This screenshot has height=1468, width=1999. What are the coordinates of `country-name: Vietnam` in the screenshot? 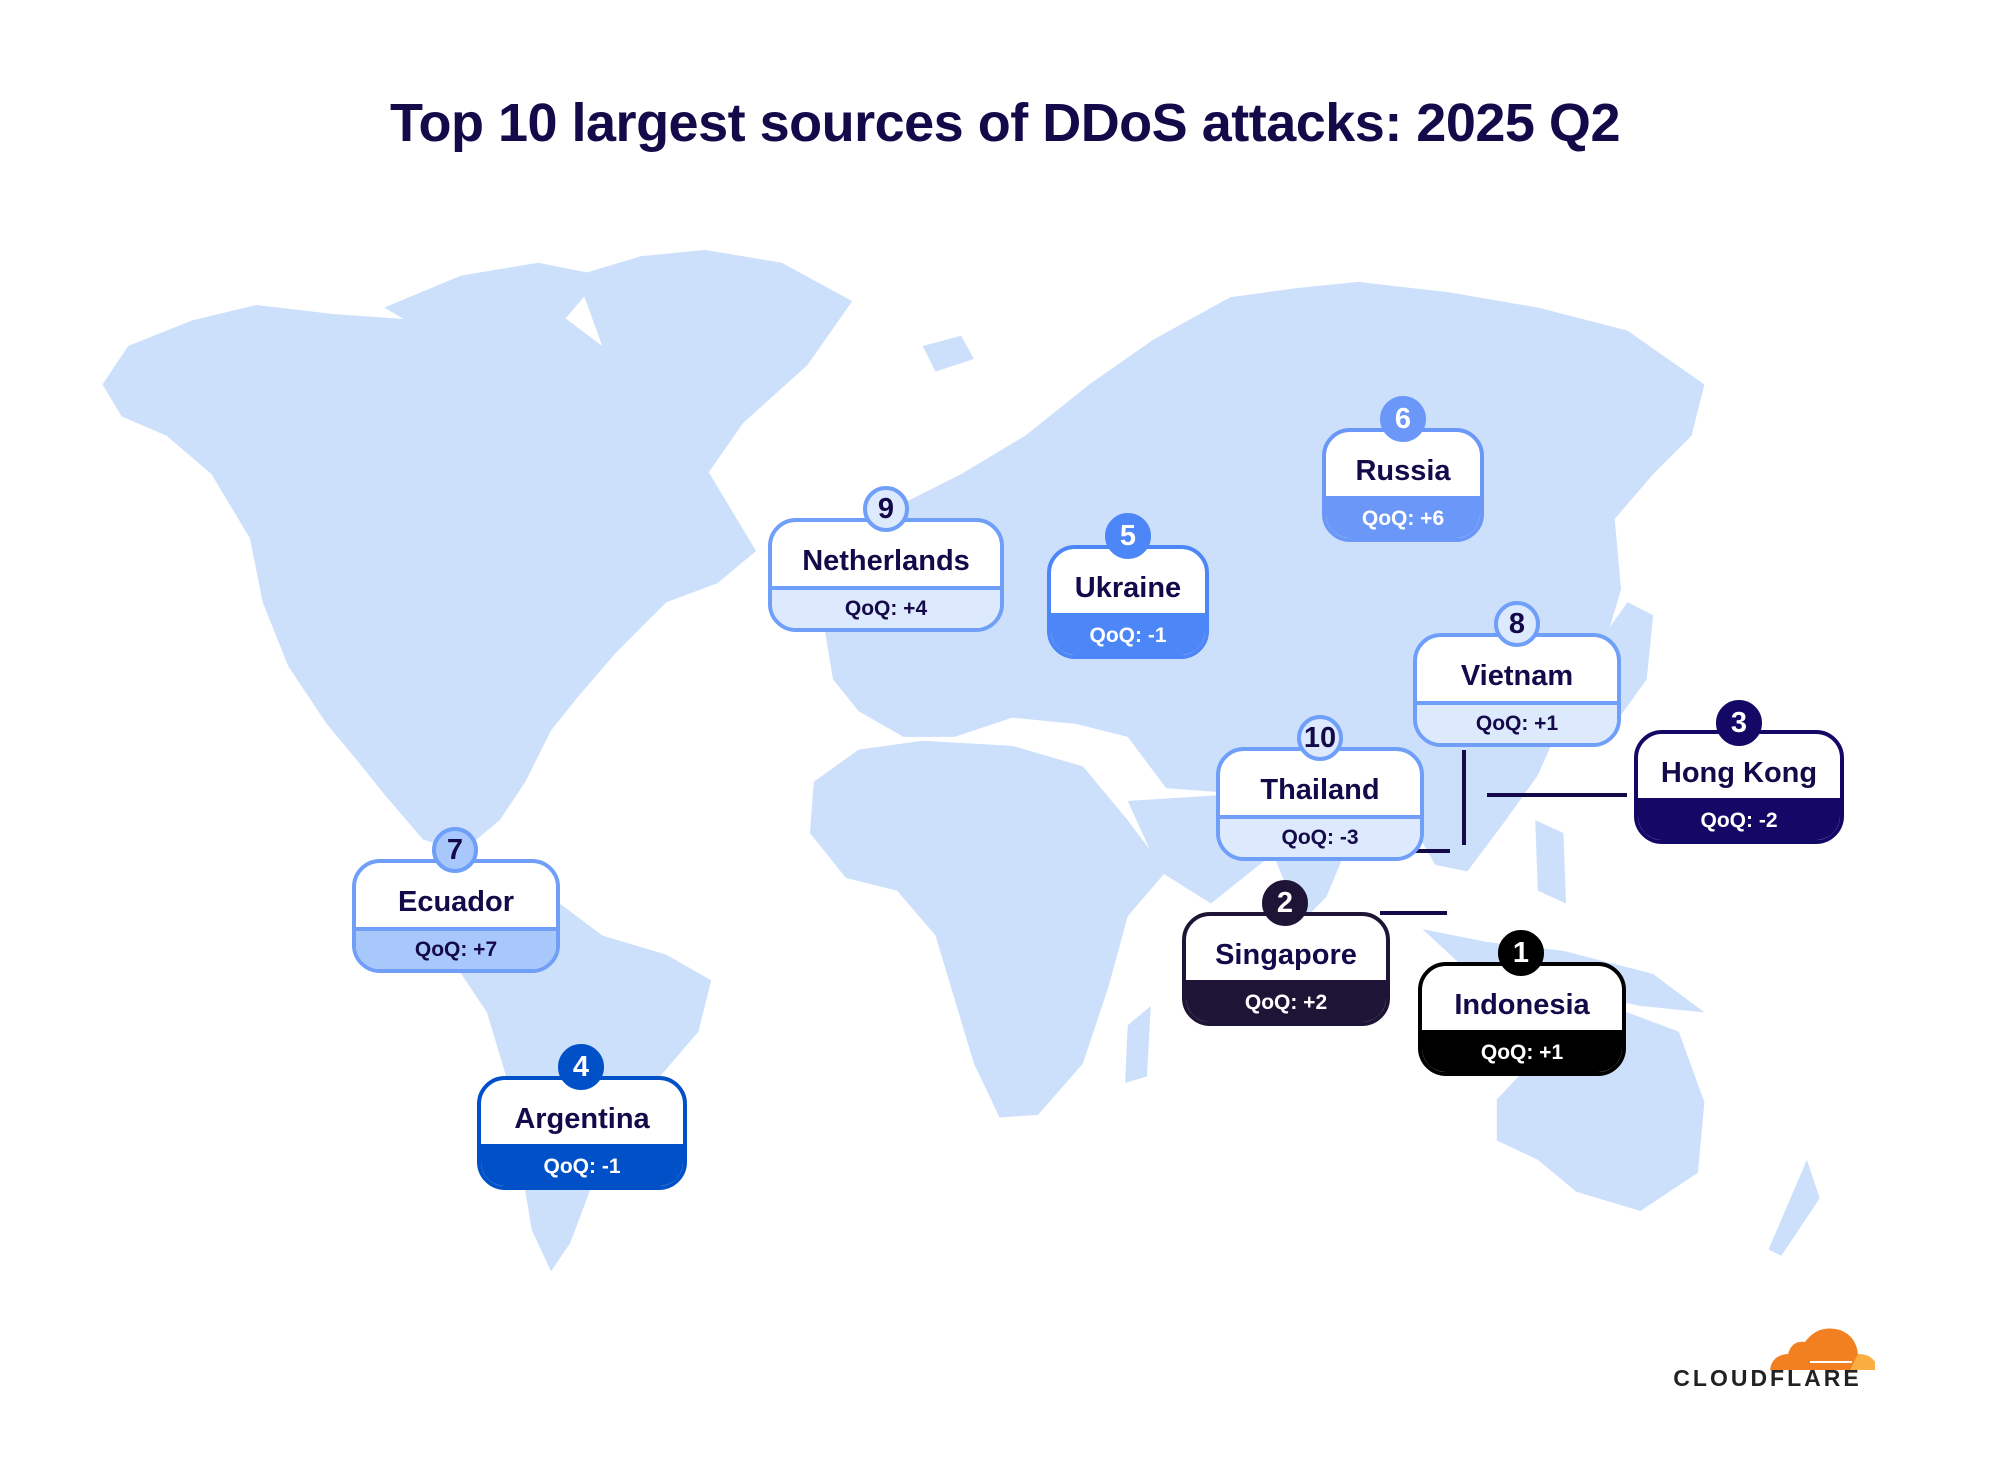 It's located at (1517, 676).